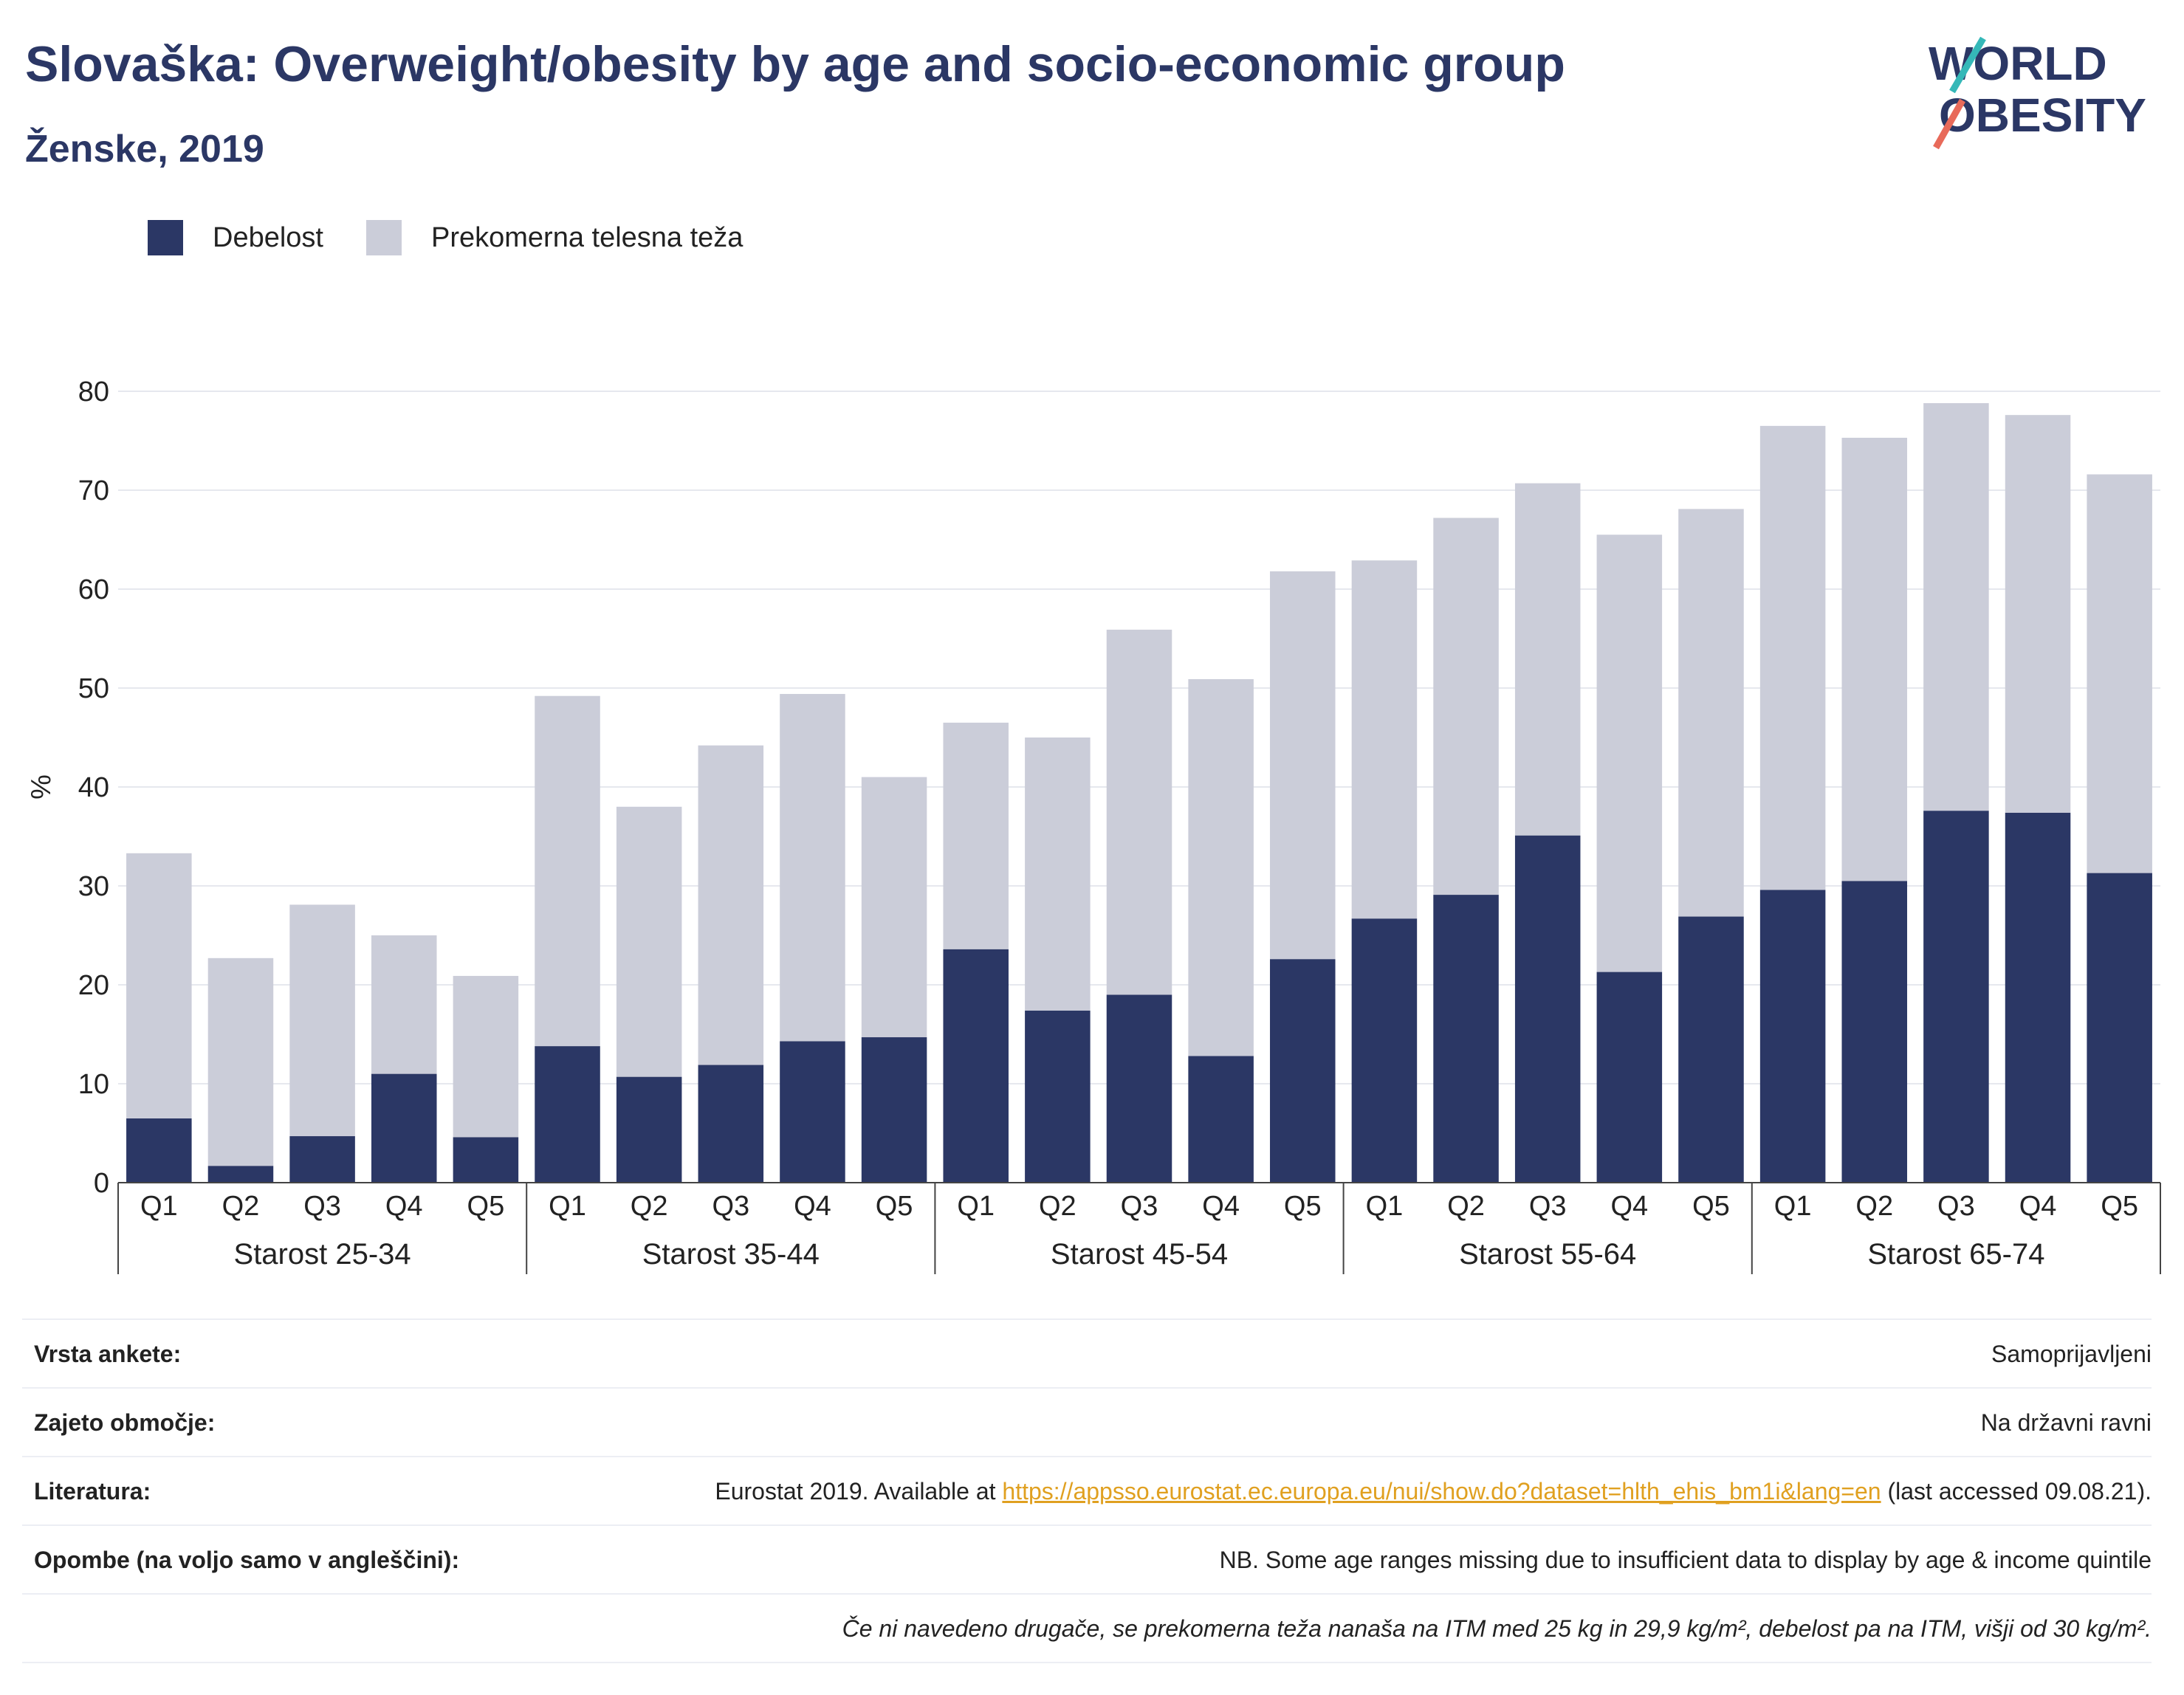  I want to click on group-label: Starost 55-64, so click(1548, 1254).